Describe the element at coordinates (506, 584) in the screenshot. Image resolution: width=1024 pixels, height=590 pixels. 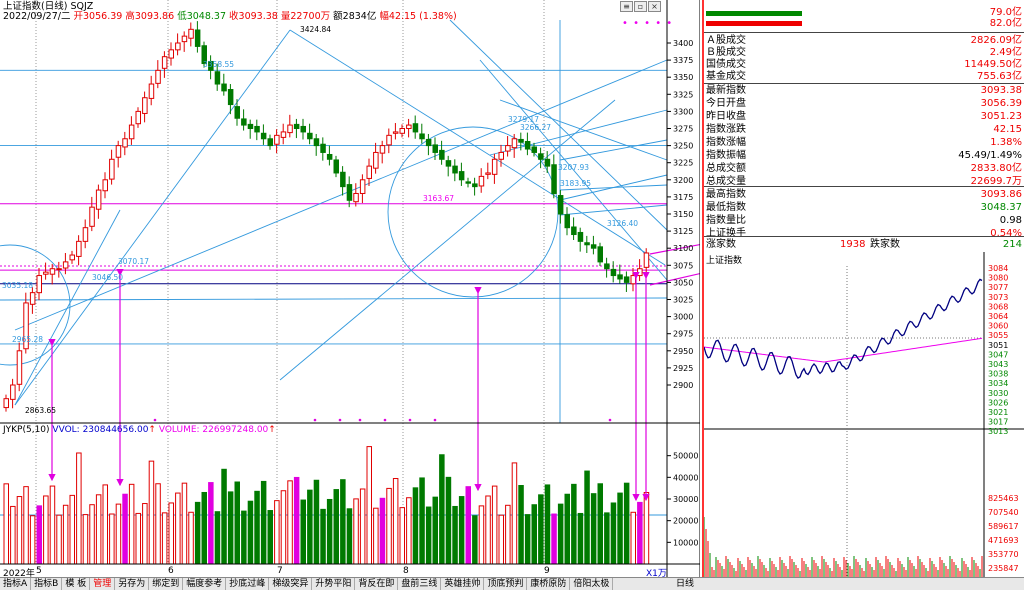
I see `tab-13: 顶底预判` at that location.